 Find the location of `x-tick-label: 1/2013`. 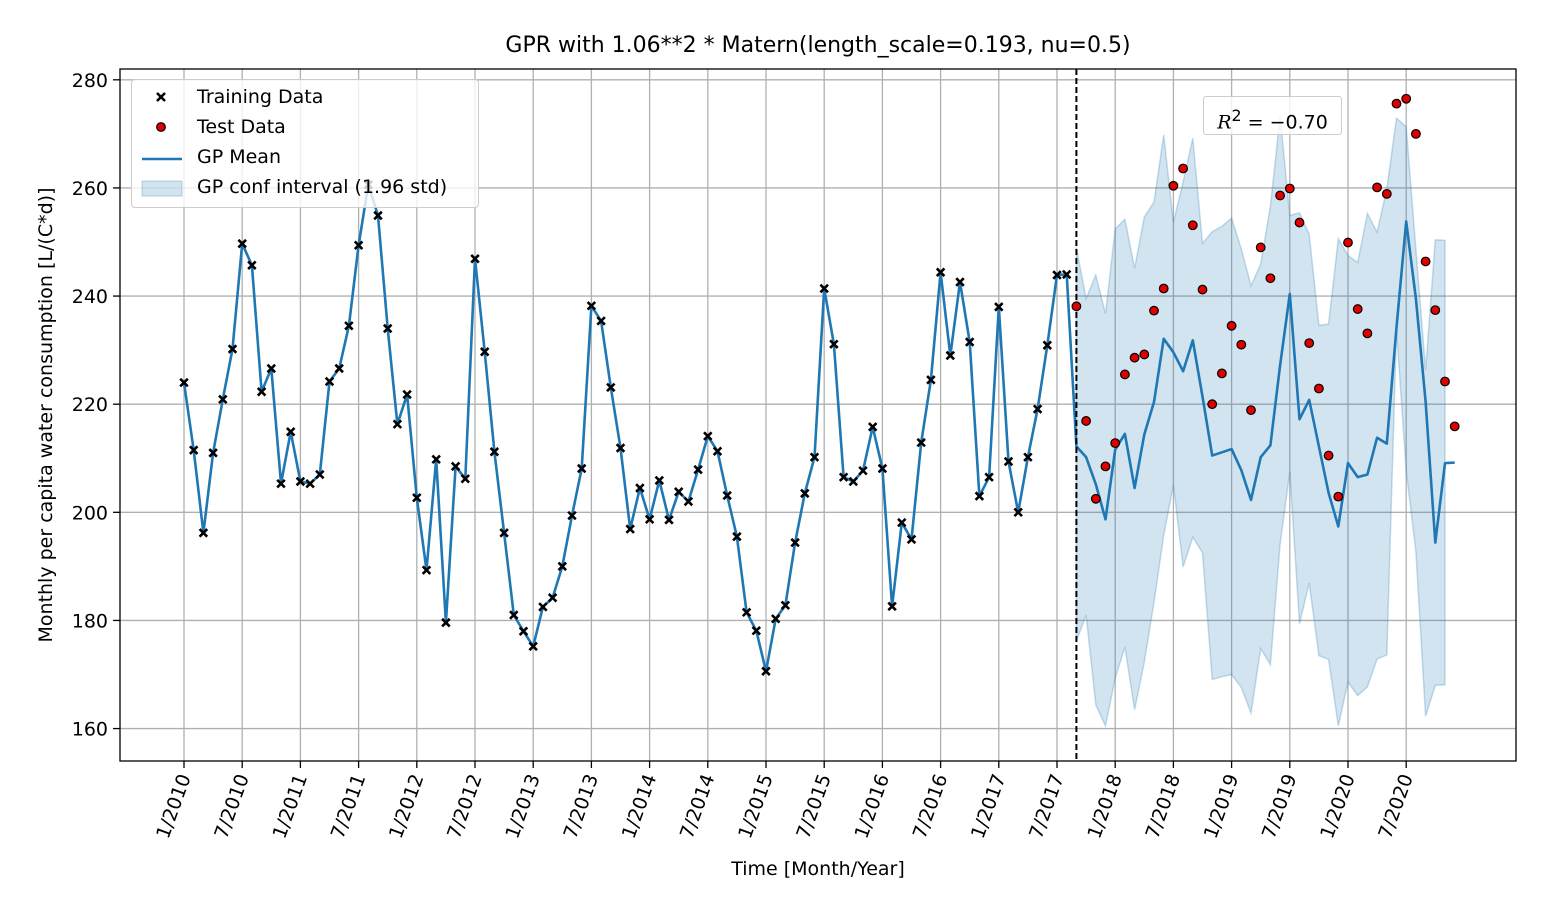

x-tick-label: 1/2013 is located at coordinates (523, 806).